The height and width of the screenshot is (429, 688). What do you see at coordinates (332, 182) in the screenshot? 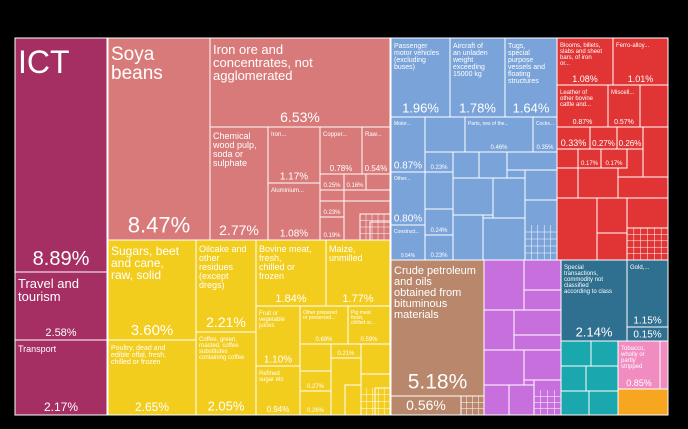
I see `tile-0-25: 0.25%` at bounding box center [332, 182].